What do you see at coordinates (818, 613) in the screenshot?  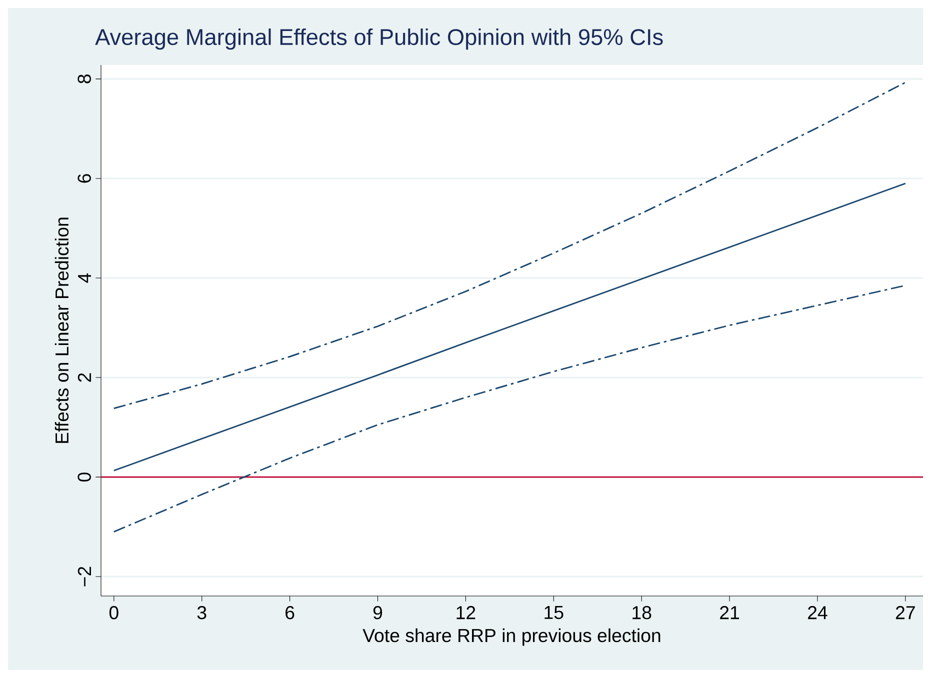 I see `x-tick-label: 24` at bounding box center [818, 613].